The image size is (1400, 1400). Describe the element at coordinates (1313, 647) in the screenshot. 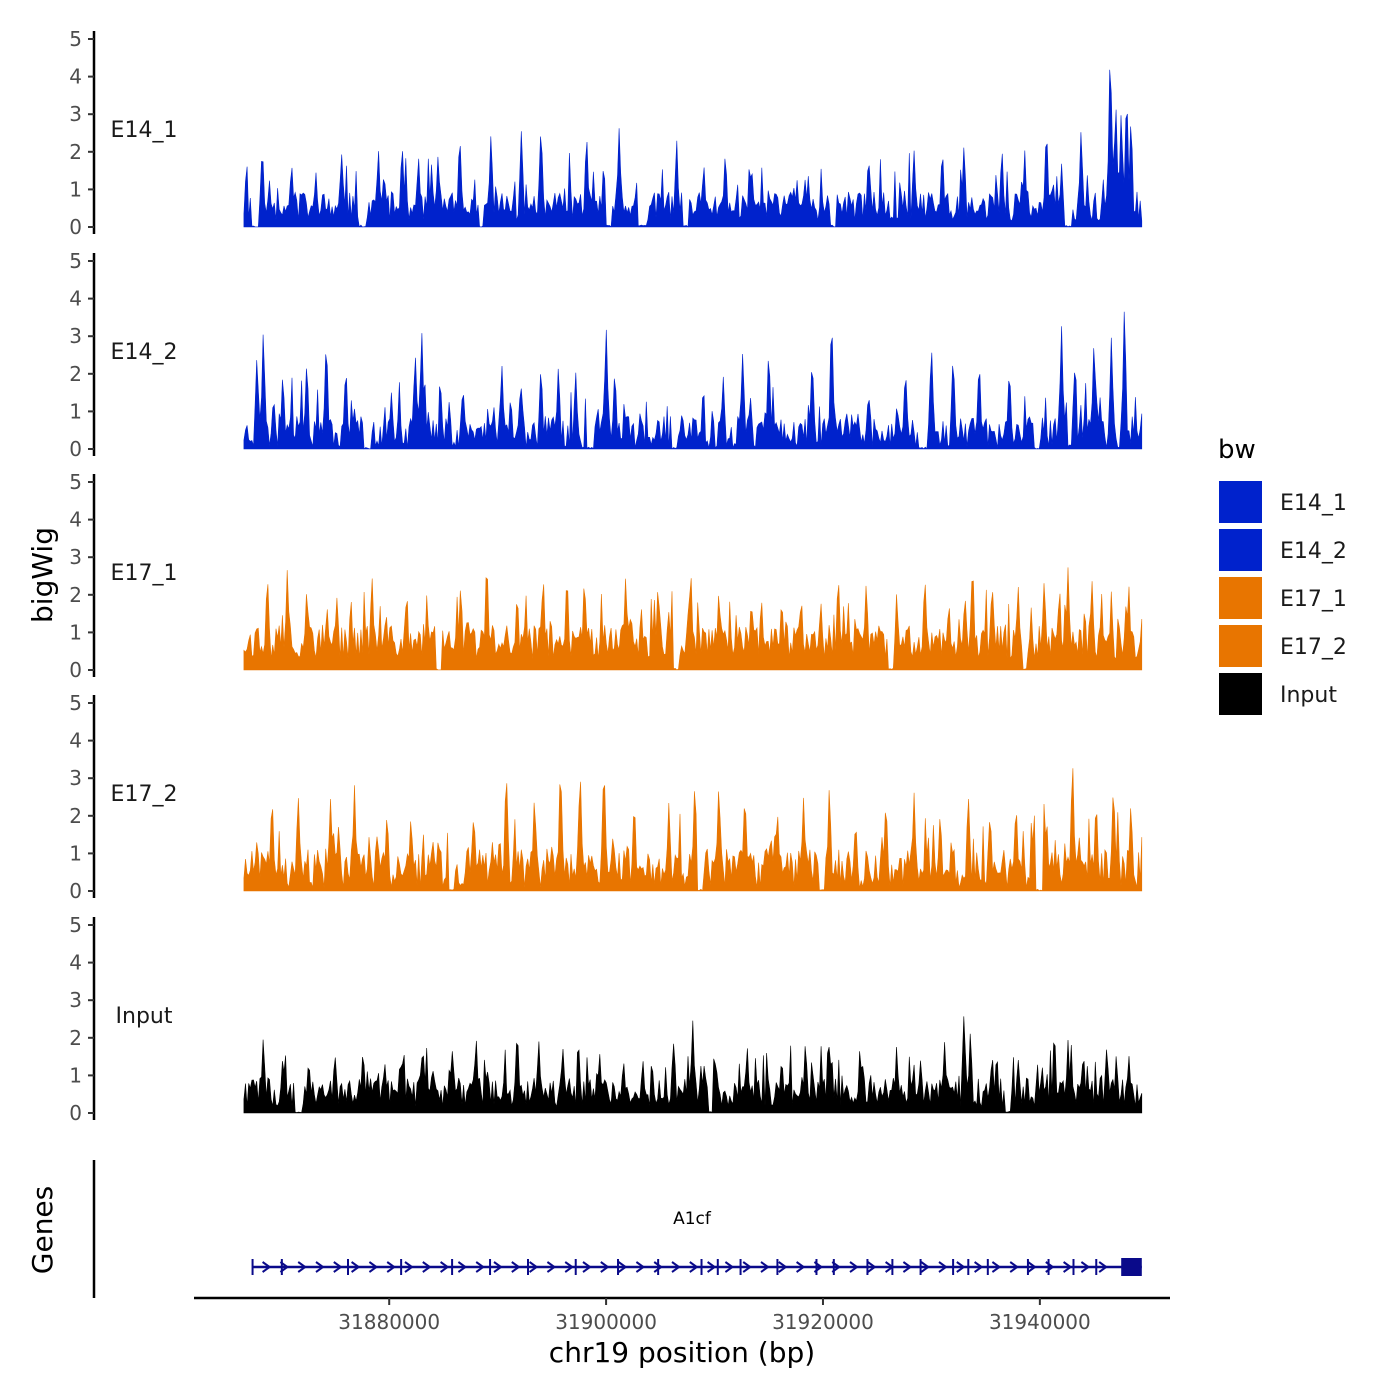

I see `legend-label-e17_2: E17_2` at that location.